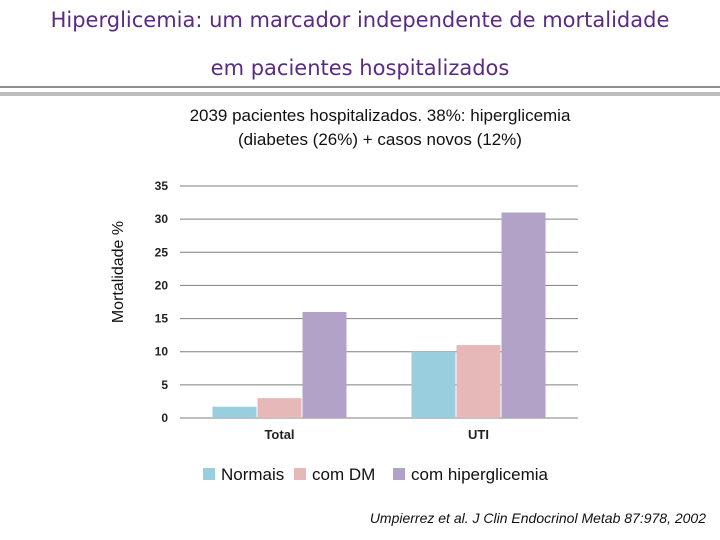 Image resolution: width=720 pixels, height=540 pixels. I want to click on bar-com-dm-total, so click(279, 408).